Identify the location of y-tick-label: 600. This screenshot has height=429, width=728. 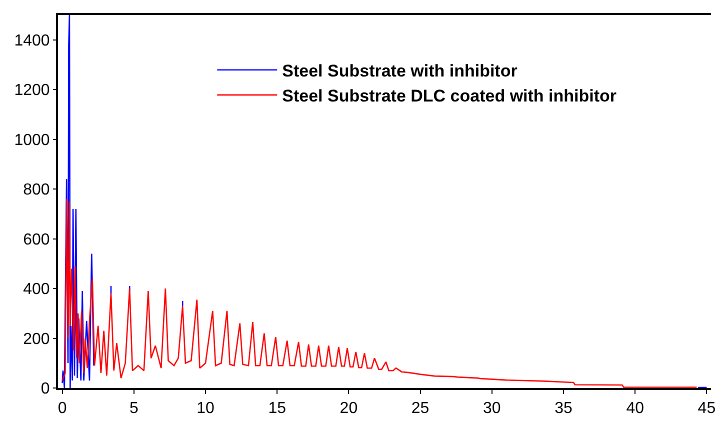
(36, 239).